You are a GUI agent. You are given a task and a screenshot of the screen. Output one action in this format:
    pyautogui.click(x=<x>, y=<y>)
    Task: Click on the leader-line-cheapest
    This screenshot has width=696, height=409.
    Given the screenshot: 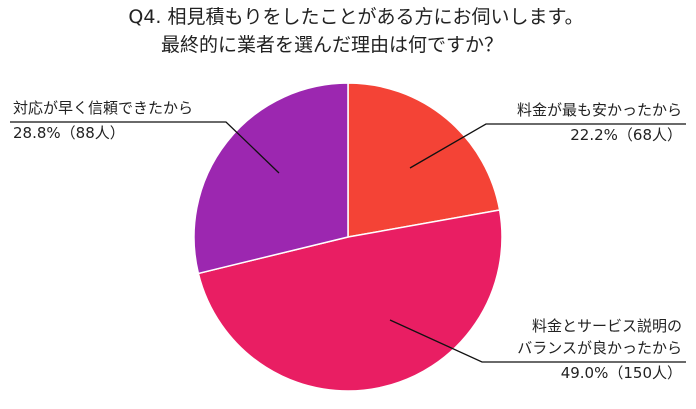 What is the action you would take?
    pyautogui.click(x=547, y=146)
    